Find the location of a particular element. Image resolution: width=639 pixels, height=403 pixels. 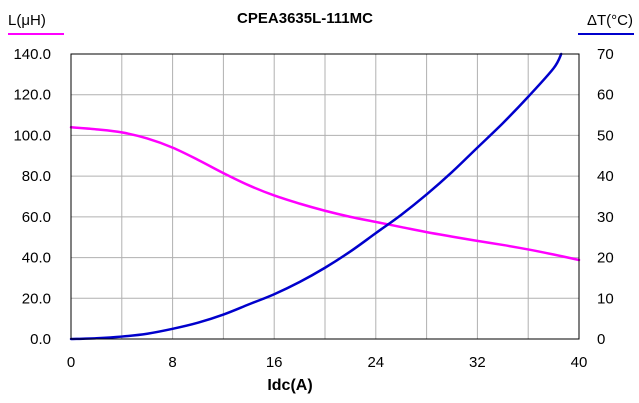

y-left-tick-label: 100.0 is located at coordinates (32, 135).